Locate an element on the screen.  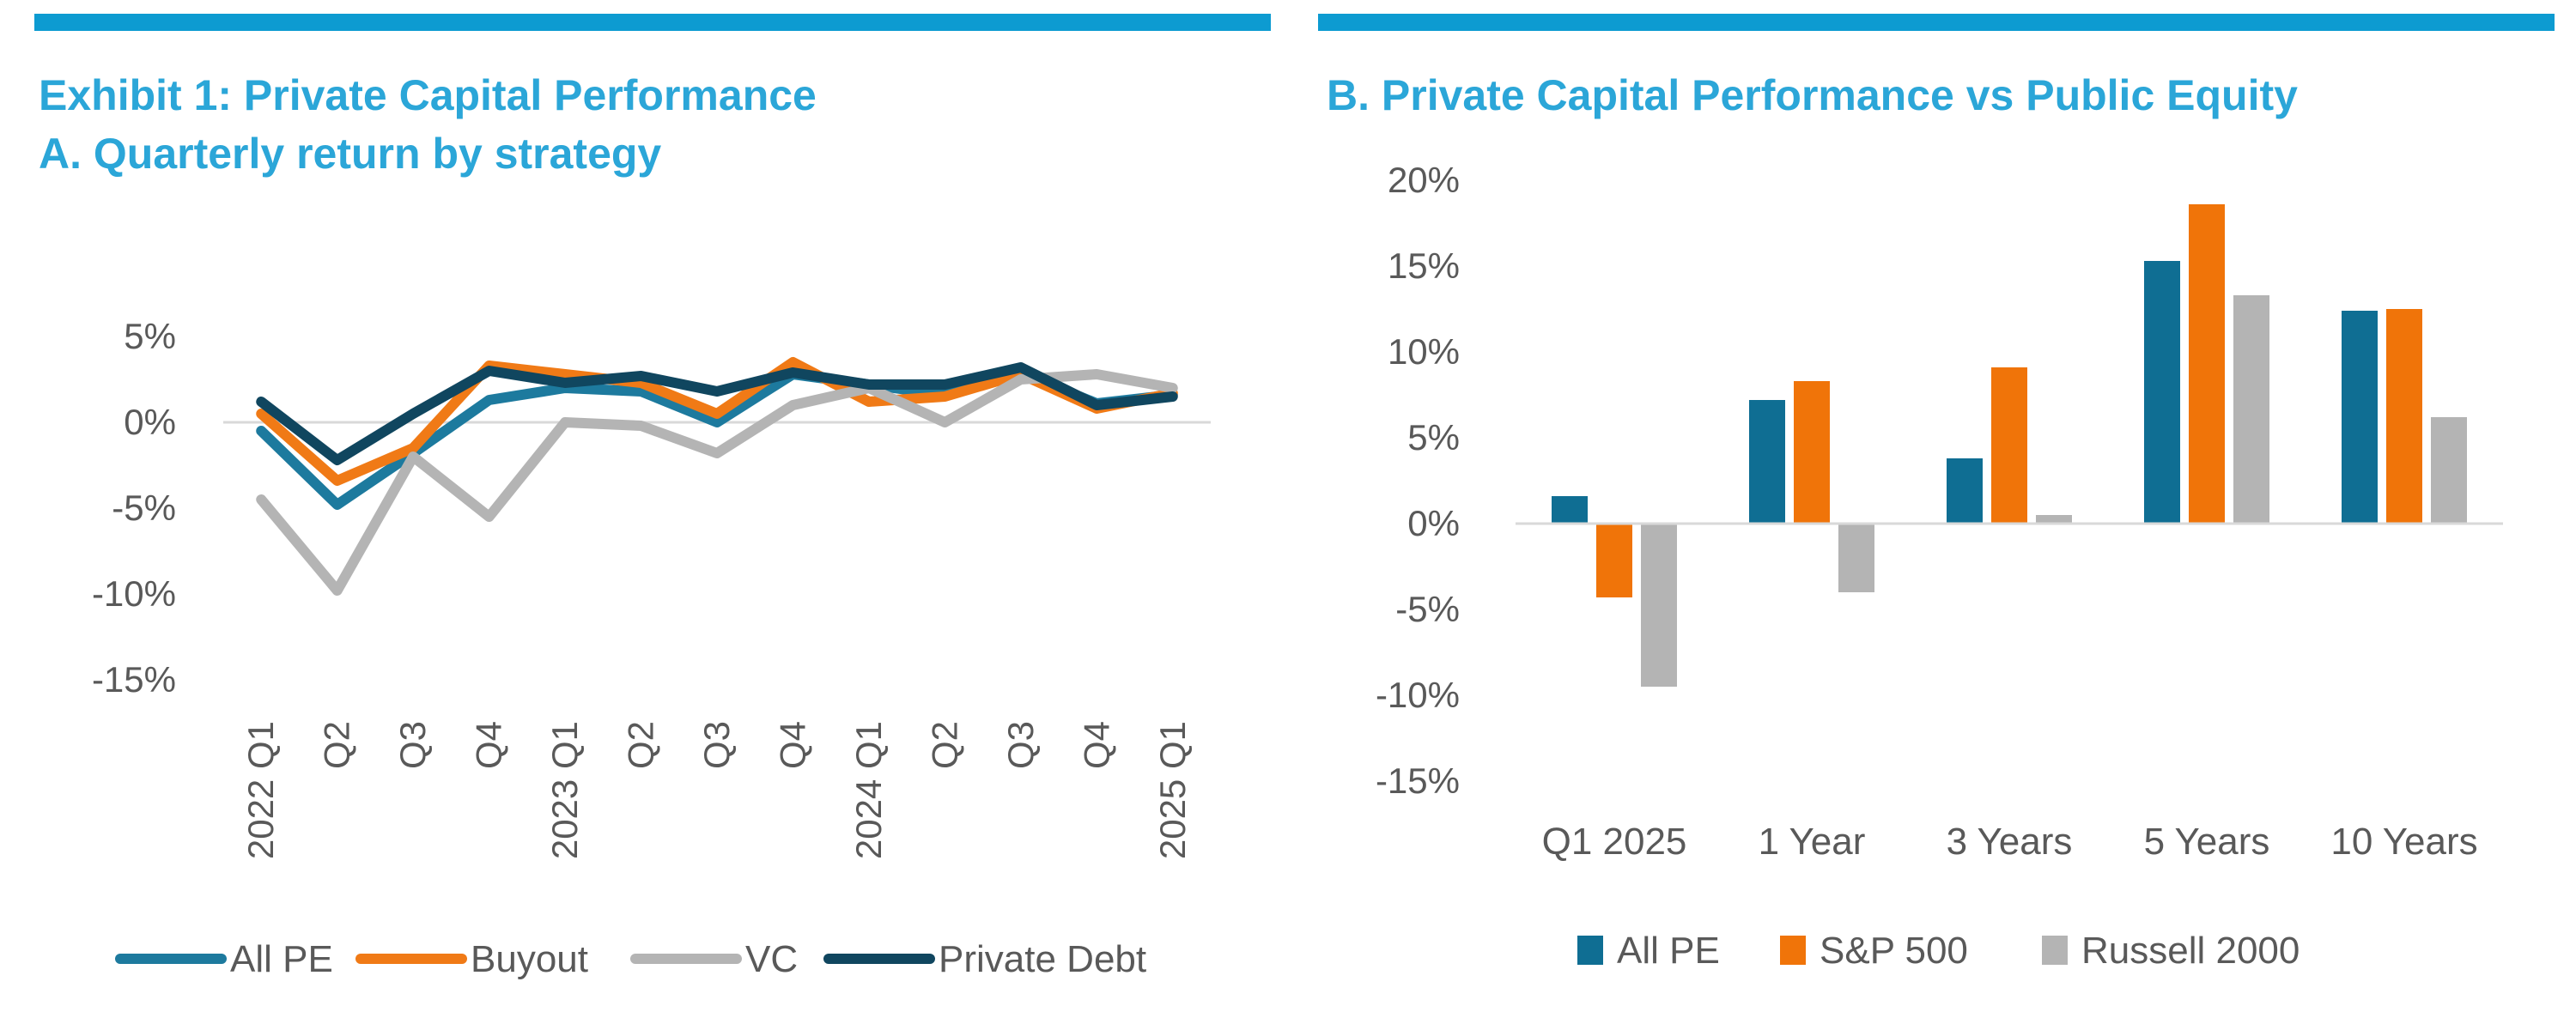
x-tick-label-4: 10 Years is located at coordinates (2404, 842).